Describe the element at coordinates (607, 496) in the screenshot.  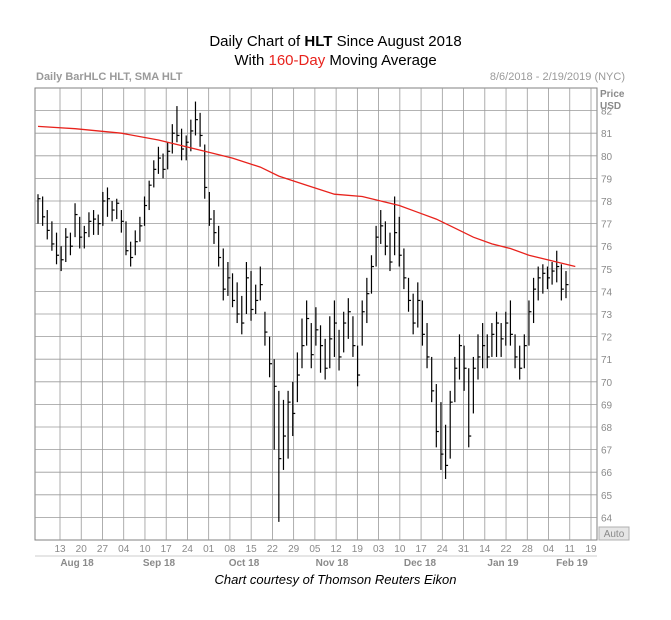
I see `y-tick-label: 65` at that location.